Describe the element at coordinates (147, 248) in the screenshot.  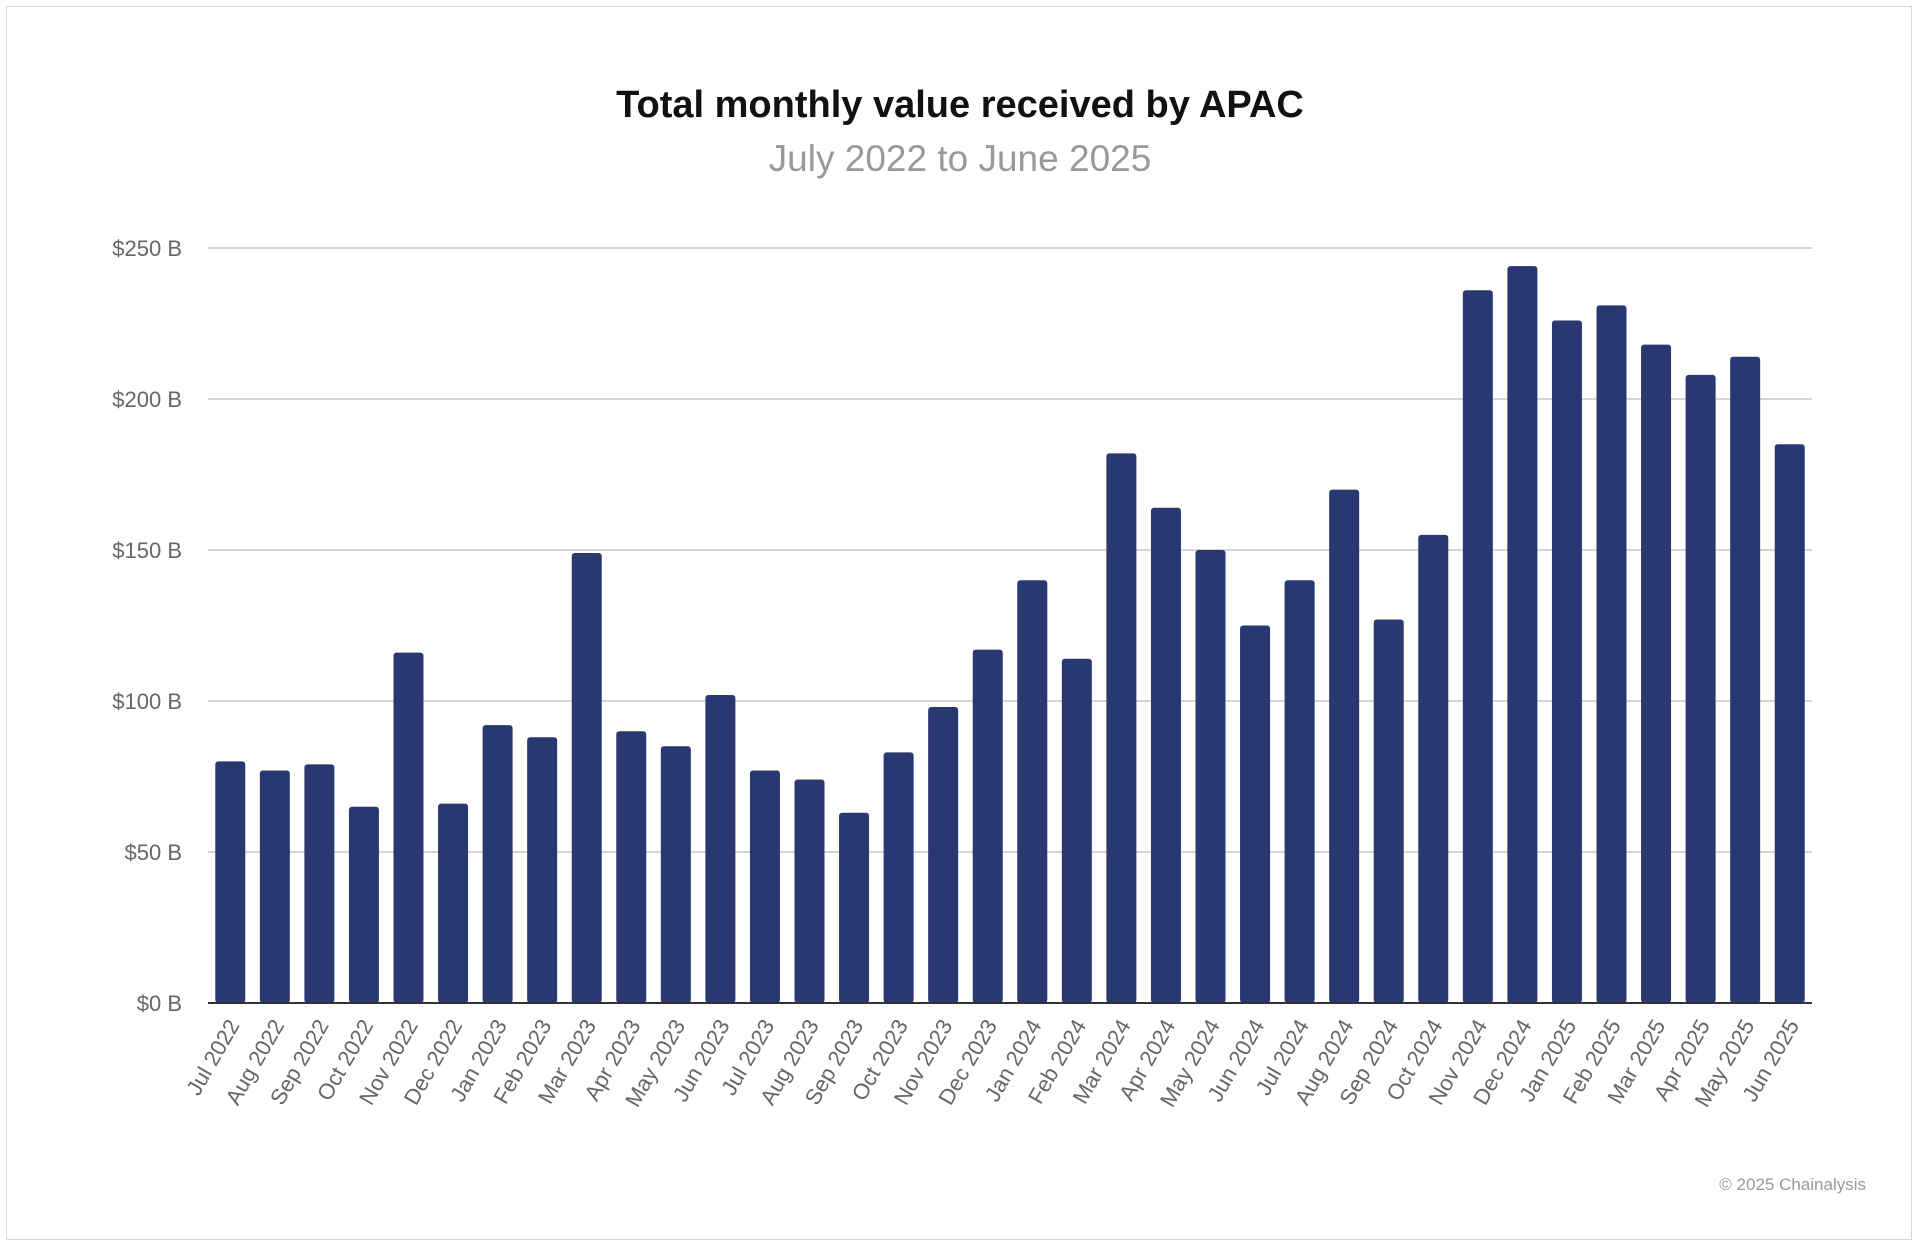
I see `y-tick-label: $250 B` at that location.